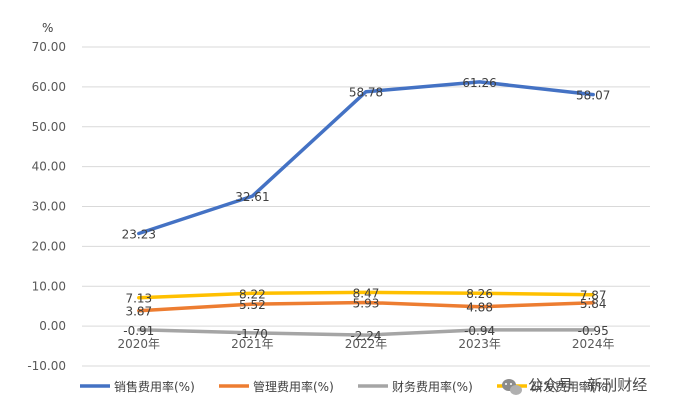  What do you see at coordinates (49, 286) in the screenshot?
I see `y-tick-label: 10.00` at bounding box center [49, 286].